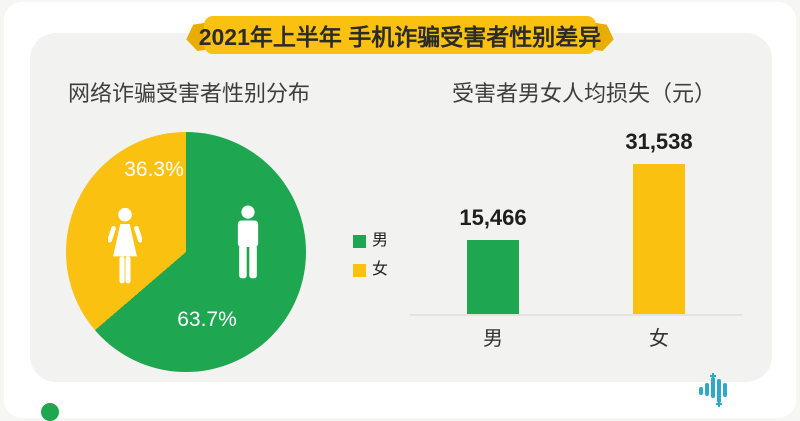 The image size is (800, 421). I want to click on x-axis-label-male: 男, so click(493, 339).